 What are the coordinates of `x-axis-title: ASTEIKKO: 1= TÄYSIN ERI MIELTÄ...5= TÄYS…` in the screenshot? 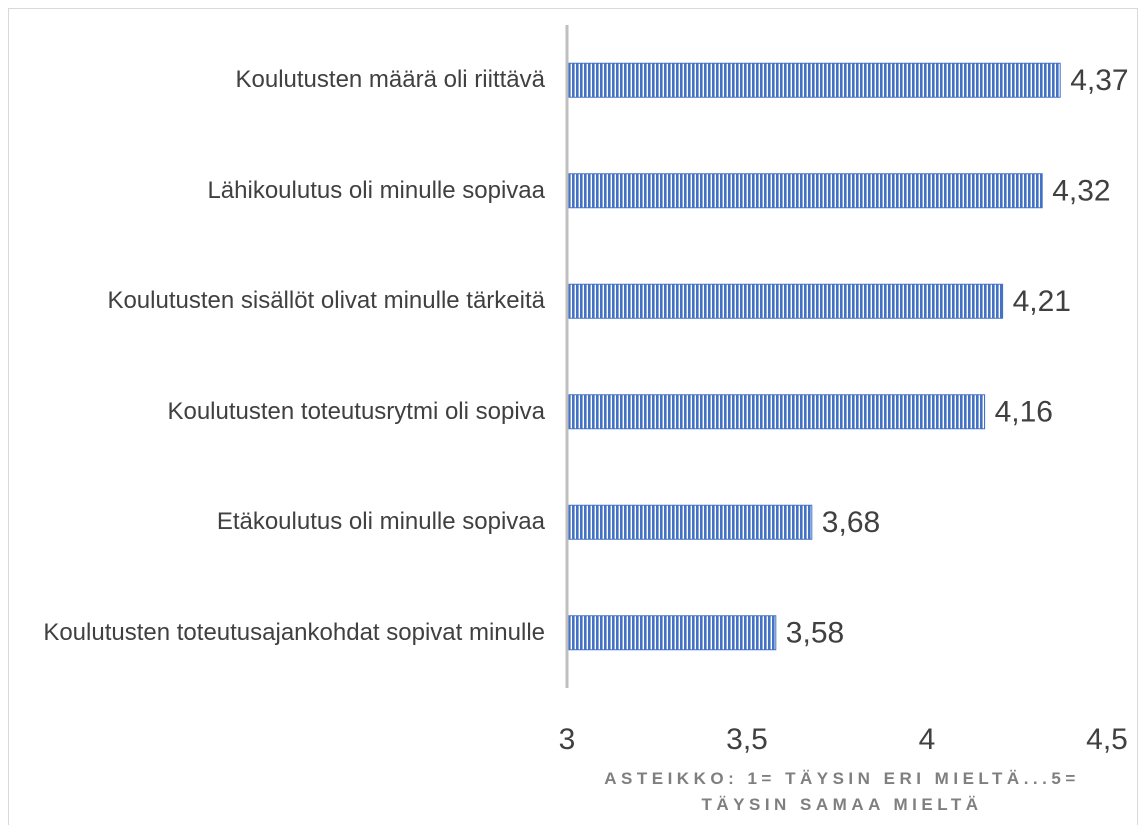 It's located at (842, 791).